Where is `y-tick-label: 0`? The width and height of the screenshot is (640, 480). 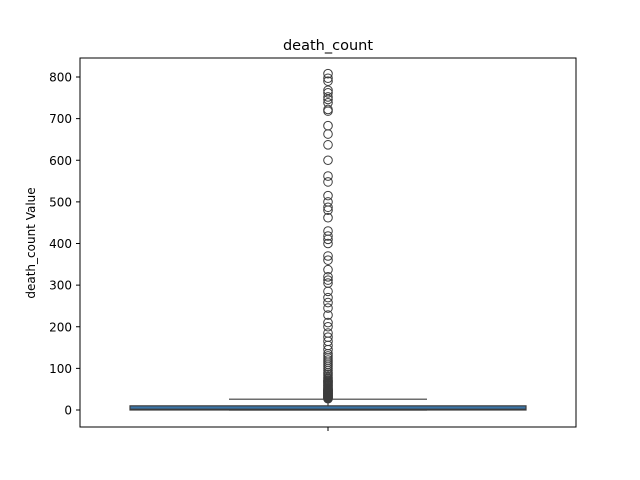
y-tick-label: 0 is located at coordinates (68, 411).